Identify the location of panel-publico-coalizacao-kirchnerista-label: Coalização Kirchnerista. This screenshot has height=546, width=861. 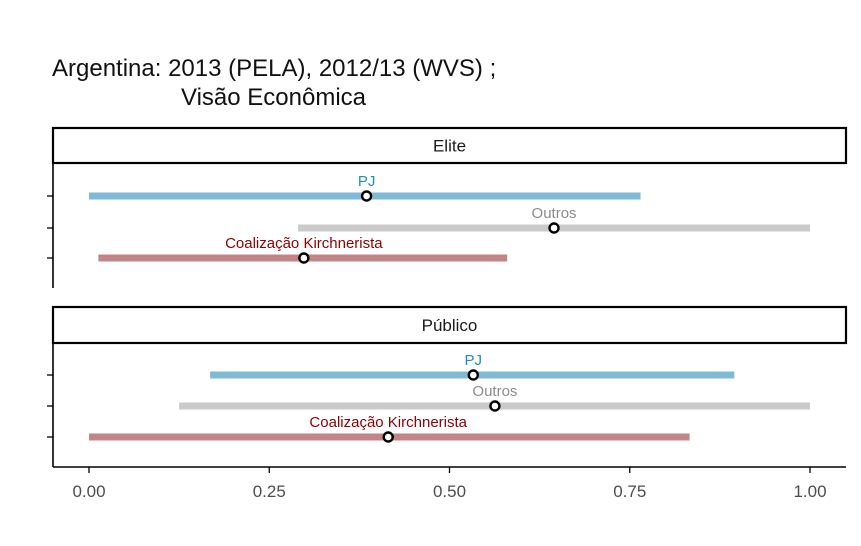
(388, 422).